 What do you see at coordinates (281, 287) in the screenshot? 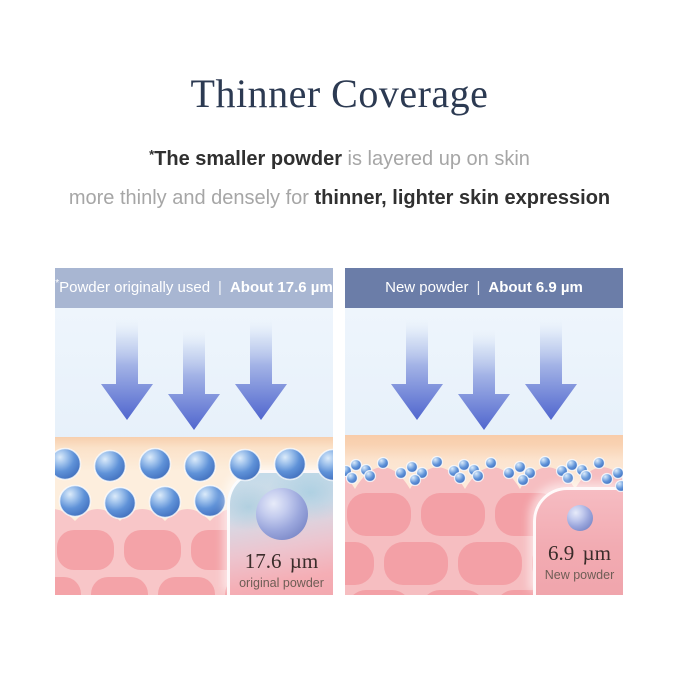
I see `panel-header-value: About 17.6 µm` at bounding box center [281, 287].